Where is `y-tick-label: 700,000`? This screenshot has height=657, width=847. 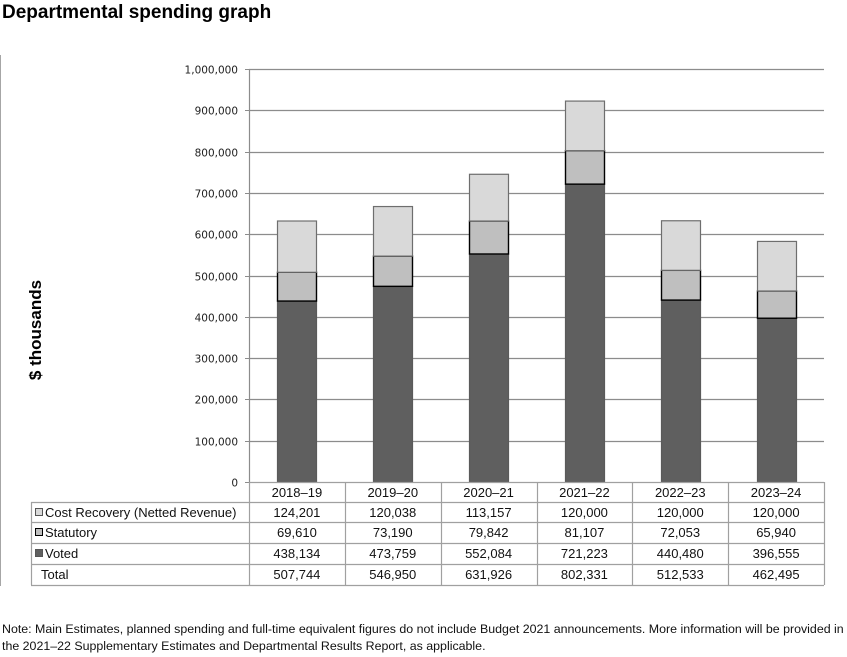
y-tick-label: 700,000 is located at coordinates (216, 195).